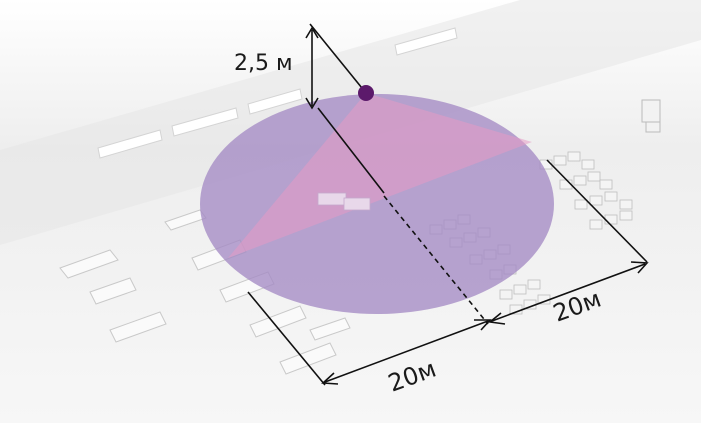 This screenshot has width=701, height=423. I want to click on left-extension-line, so click(286, 338).